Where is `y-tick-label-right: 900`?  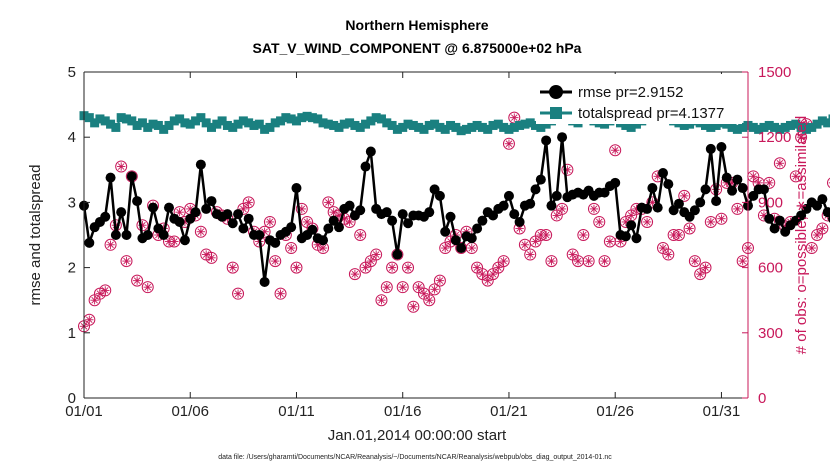
y-tick-label-right: 900 is located at coordinates (770, 202).